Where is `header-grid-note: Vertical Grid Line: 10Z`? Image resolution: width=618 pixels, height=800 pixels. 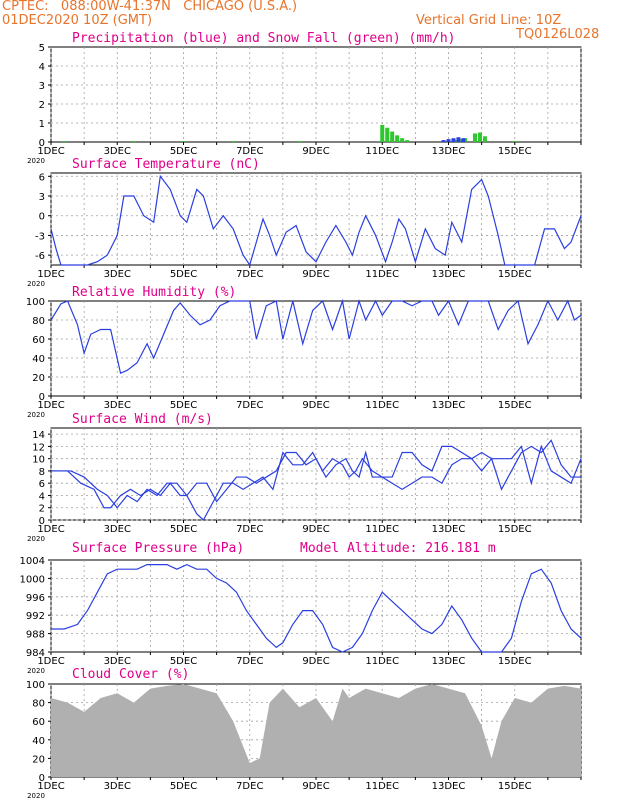 header-grid-note: Vertical Grid Line: 10Z is located at coordinates (489, 20).